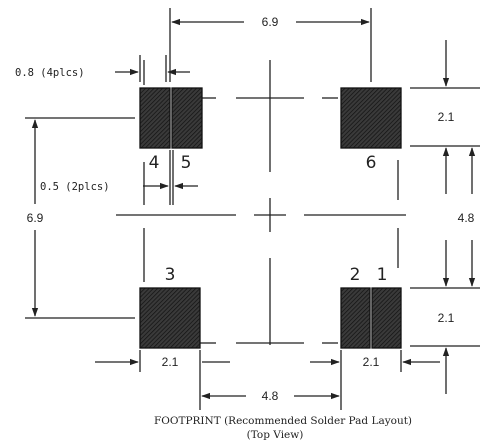 This screenshot has height=448, width=487. I want to click on right-bottom-pad-label: 2.1, so click(446, 318).